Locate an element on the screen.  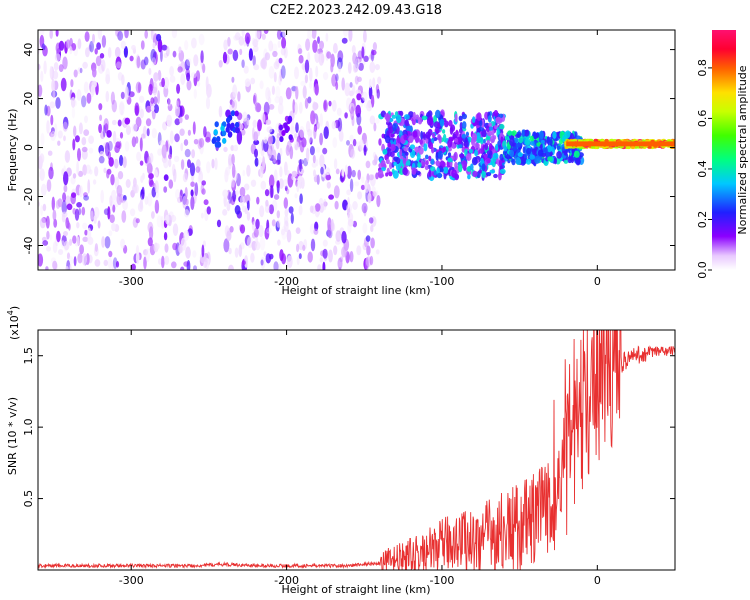
colorbar-tick-label: 0.6 is located at coordinates (702, 119).